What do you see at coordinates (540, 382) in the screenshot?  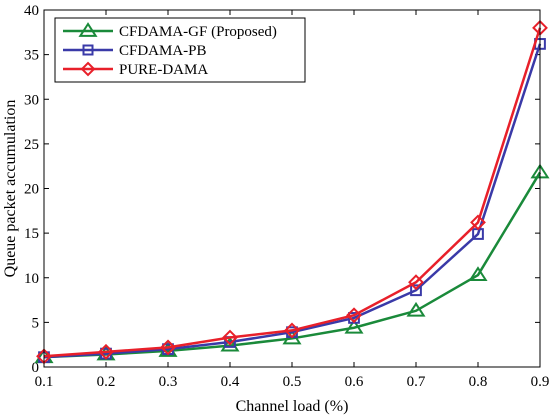 I see `x-tick-label: 0.9` at bounding box center [540, 382].